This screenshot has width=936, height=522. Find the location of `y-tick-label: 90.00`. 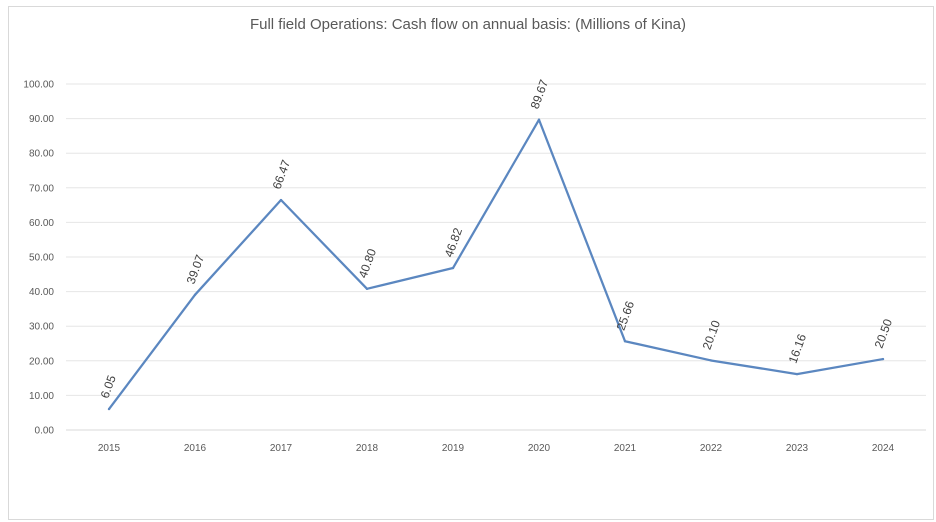

y-tick-label: 90.00 is located at coordinates (41, 119).